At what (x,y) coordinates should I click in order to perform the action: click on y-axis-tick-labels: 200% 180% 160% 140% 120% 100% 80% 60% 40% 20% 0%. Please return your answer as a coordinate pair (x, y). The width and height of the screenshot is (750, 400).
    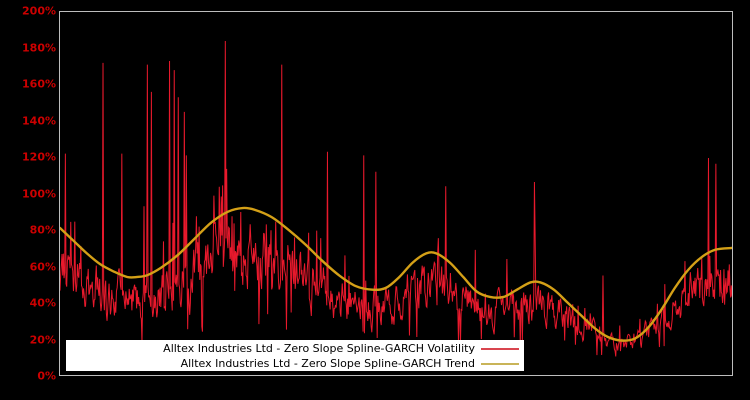
    Looking at the image, I should click on (28, 200).